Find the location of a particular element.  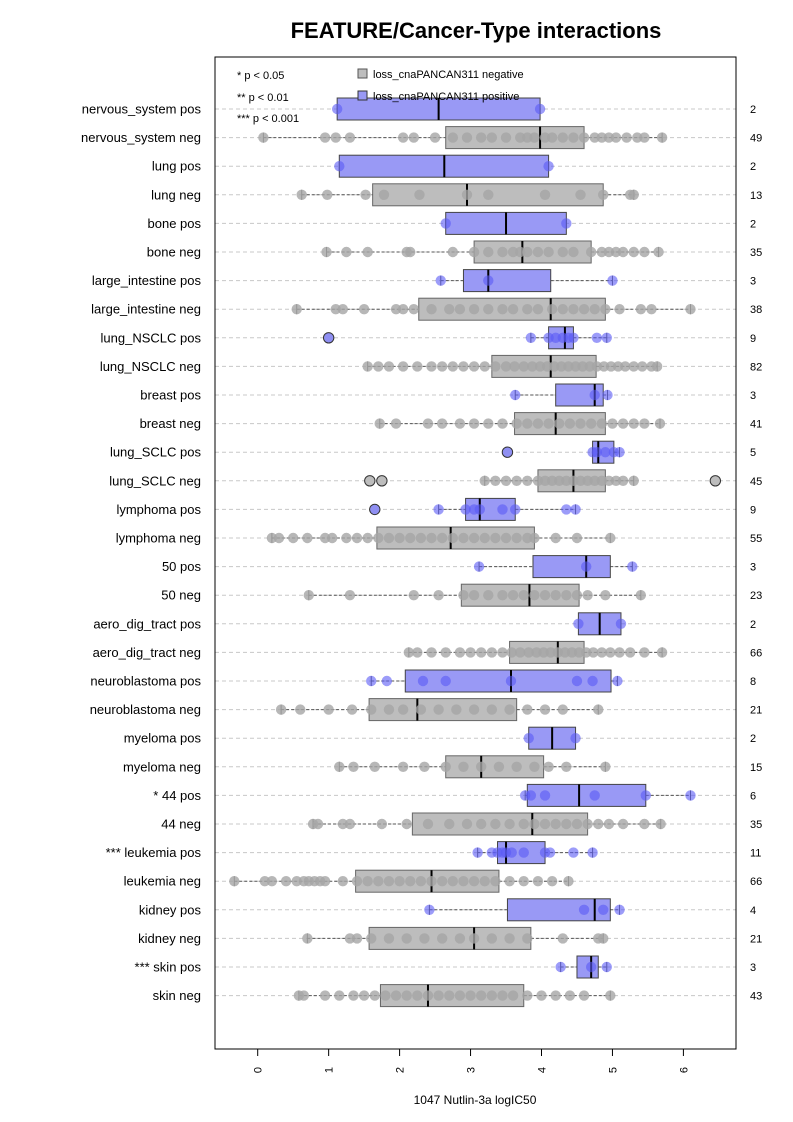

sample-count: 55 is located at coordinates (756, 539).